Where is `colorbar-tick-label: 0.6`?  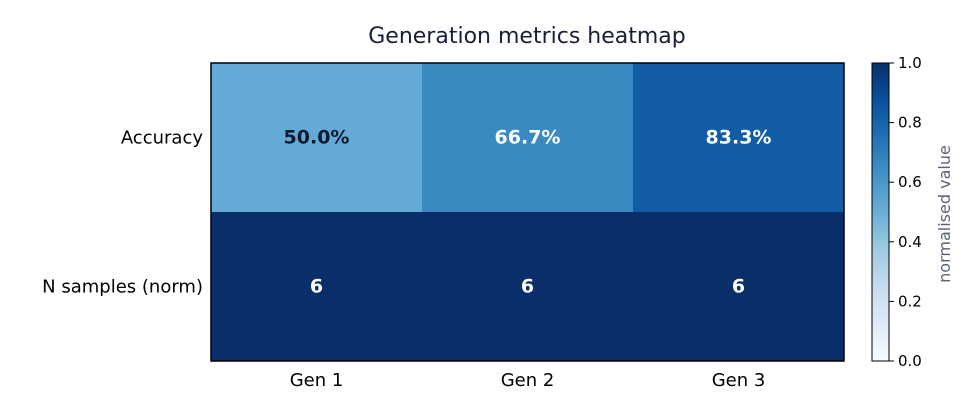
colorbar-tick-label: 0.6 is located at coordinates (910, 182).